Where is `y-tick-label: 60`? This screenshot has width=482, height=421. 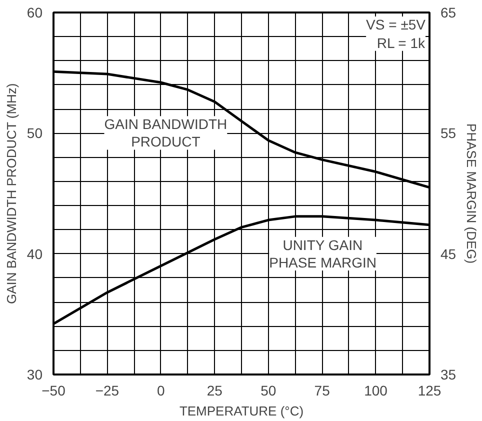 y-tick-label: 60 is located at coordinates (34, 12).